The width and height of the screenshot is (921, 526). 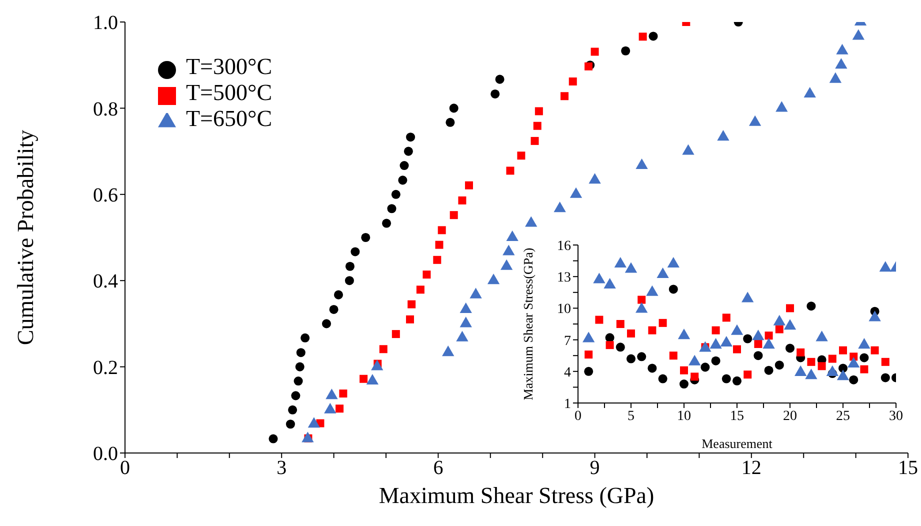 What do you see at coordinates (25, 237) in the screenshot?
I see `y-axis-title: Cumulative Probability` at bounding box center [25, 237].